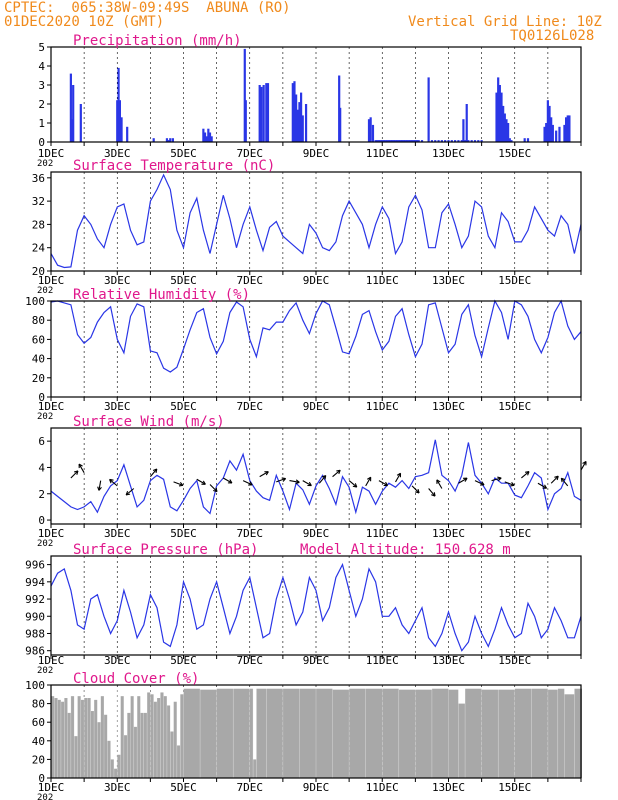 The width and height of the screenshot is (618, 800). I want to click on y-tick-label: 20, so click(38, 759).